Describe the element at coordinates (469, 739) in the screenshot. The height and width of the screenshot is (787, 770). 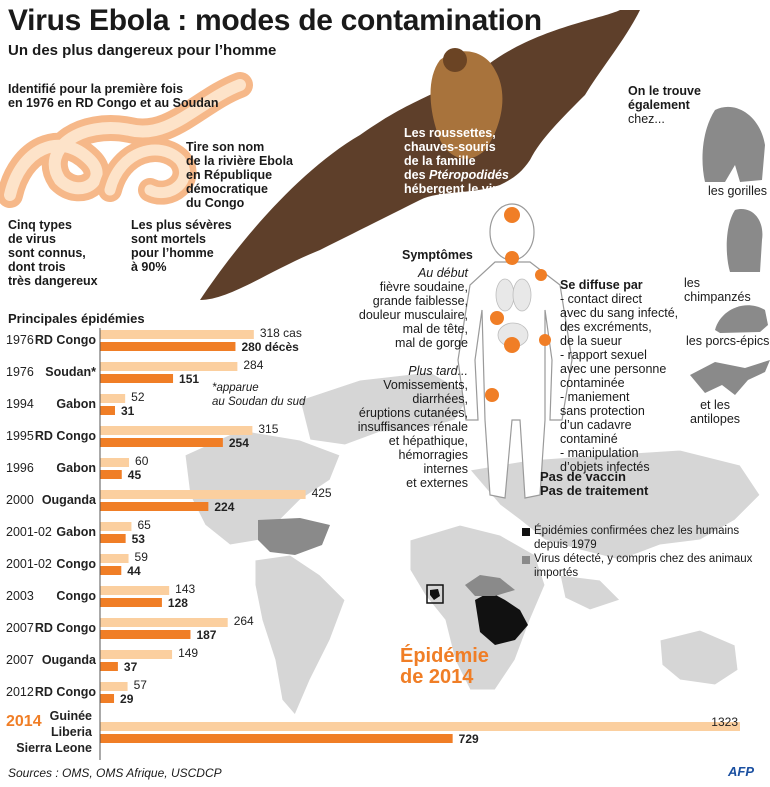
I see `death-value: 729` at that location.